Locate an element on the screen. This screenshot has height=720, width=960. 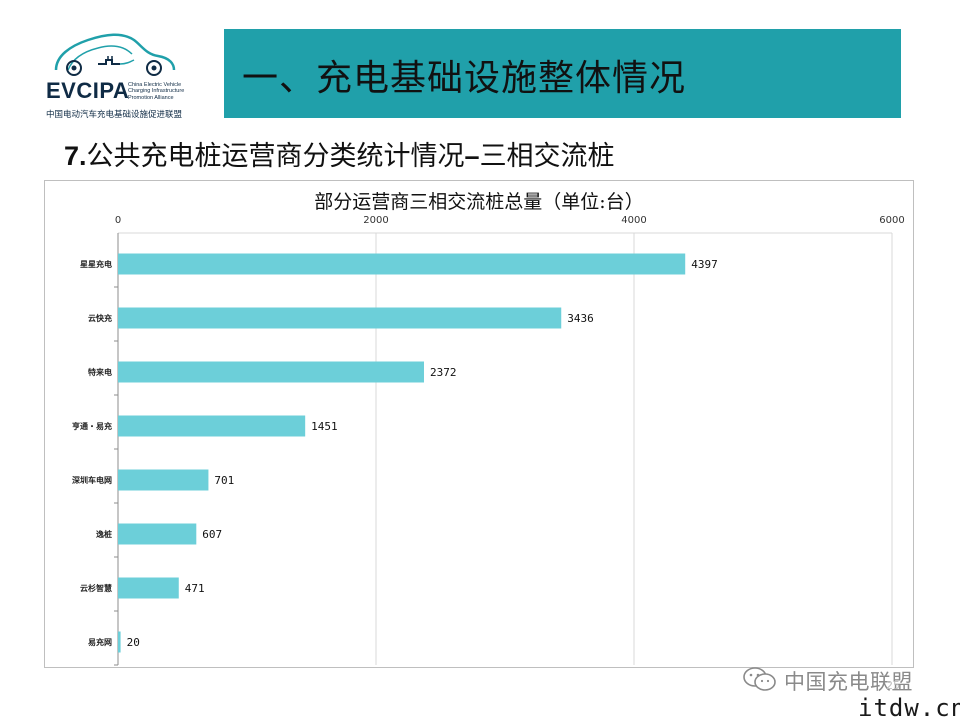
chart-title: 部分运营商三相交流桩总量（单位:台） is located at coordinates (479, 202).